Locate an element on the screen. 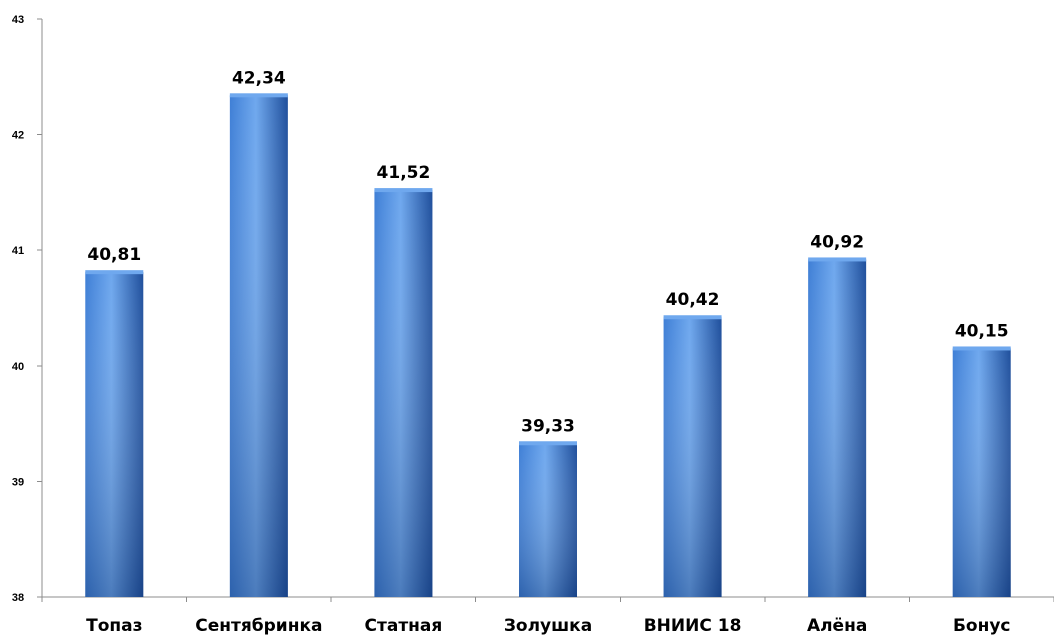 The width and height of the screenshot is (1054, 637). x-tick-label: Статная is located at coordinates (404, 626).